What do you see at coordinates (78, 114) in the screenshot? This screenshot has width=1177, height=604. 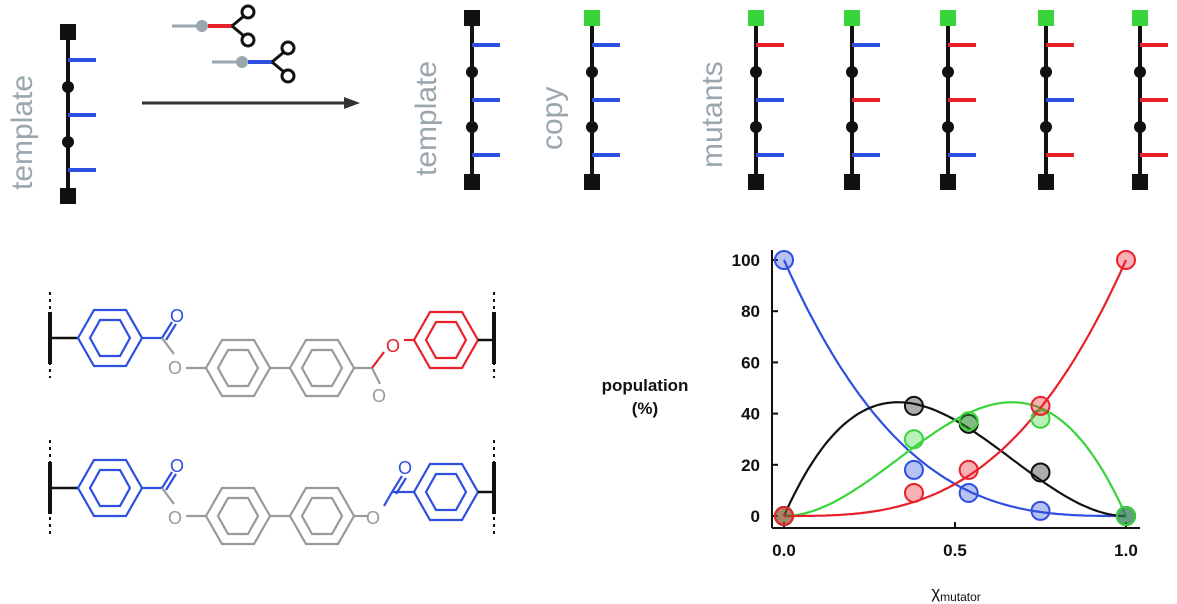 I see `template-left-chain` at bounding box center [78, 114].